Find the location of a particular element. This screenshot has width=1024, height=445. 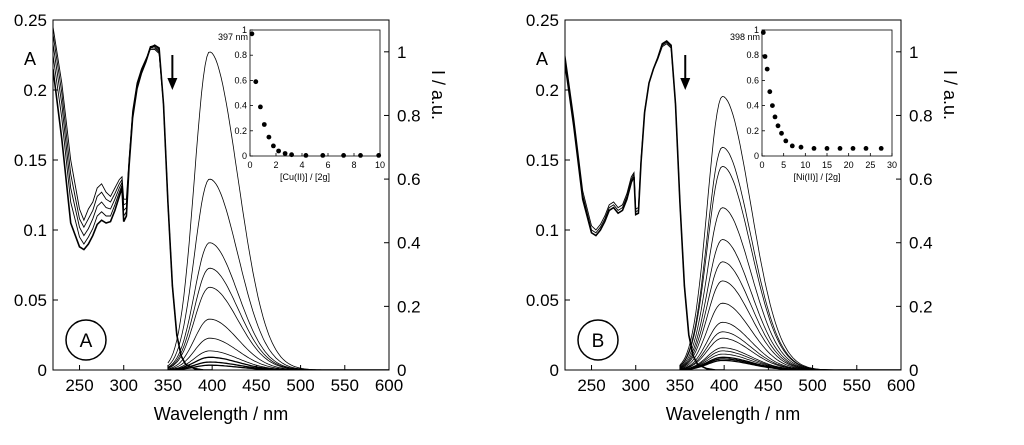

panel-label: A is located at coordinates (86, 341).